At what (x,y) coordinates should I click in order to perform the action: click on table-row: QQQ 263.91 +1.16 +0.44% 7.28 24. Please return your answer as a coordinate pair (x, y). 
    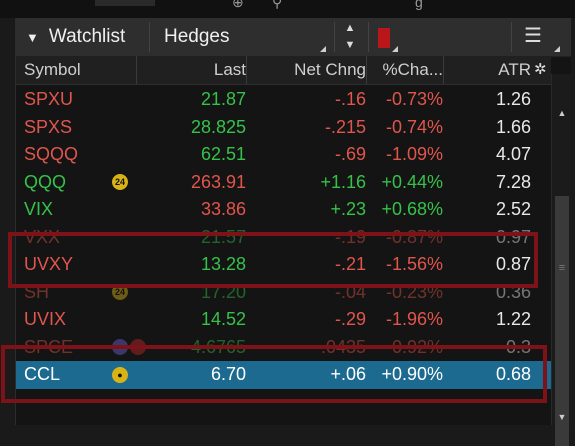
    Looking at the image, I should click on (283, 183).